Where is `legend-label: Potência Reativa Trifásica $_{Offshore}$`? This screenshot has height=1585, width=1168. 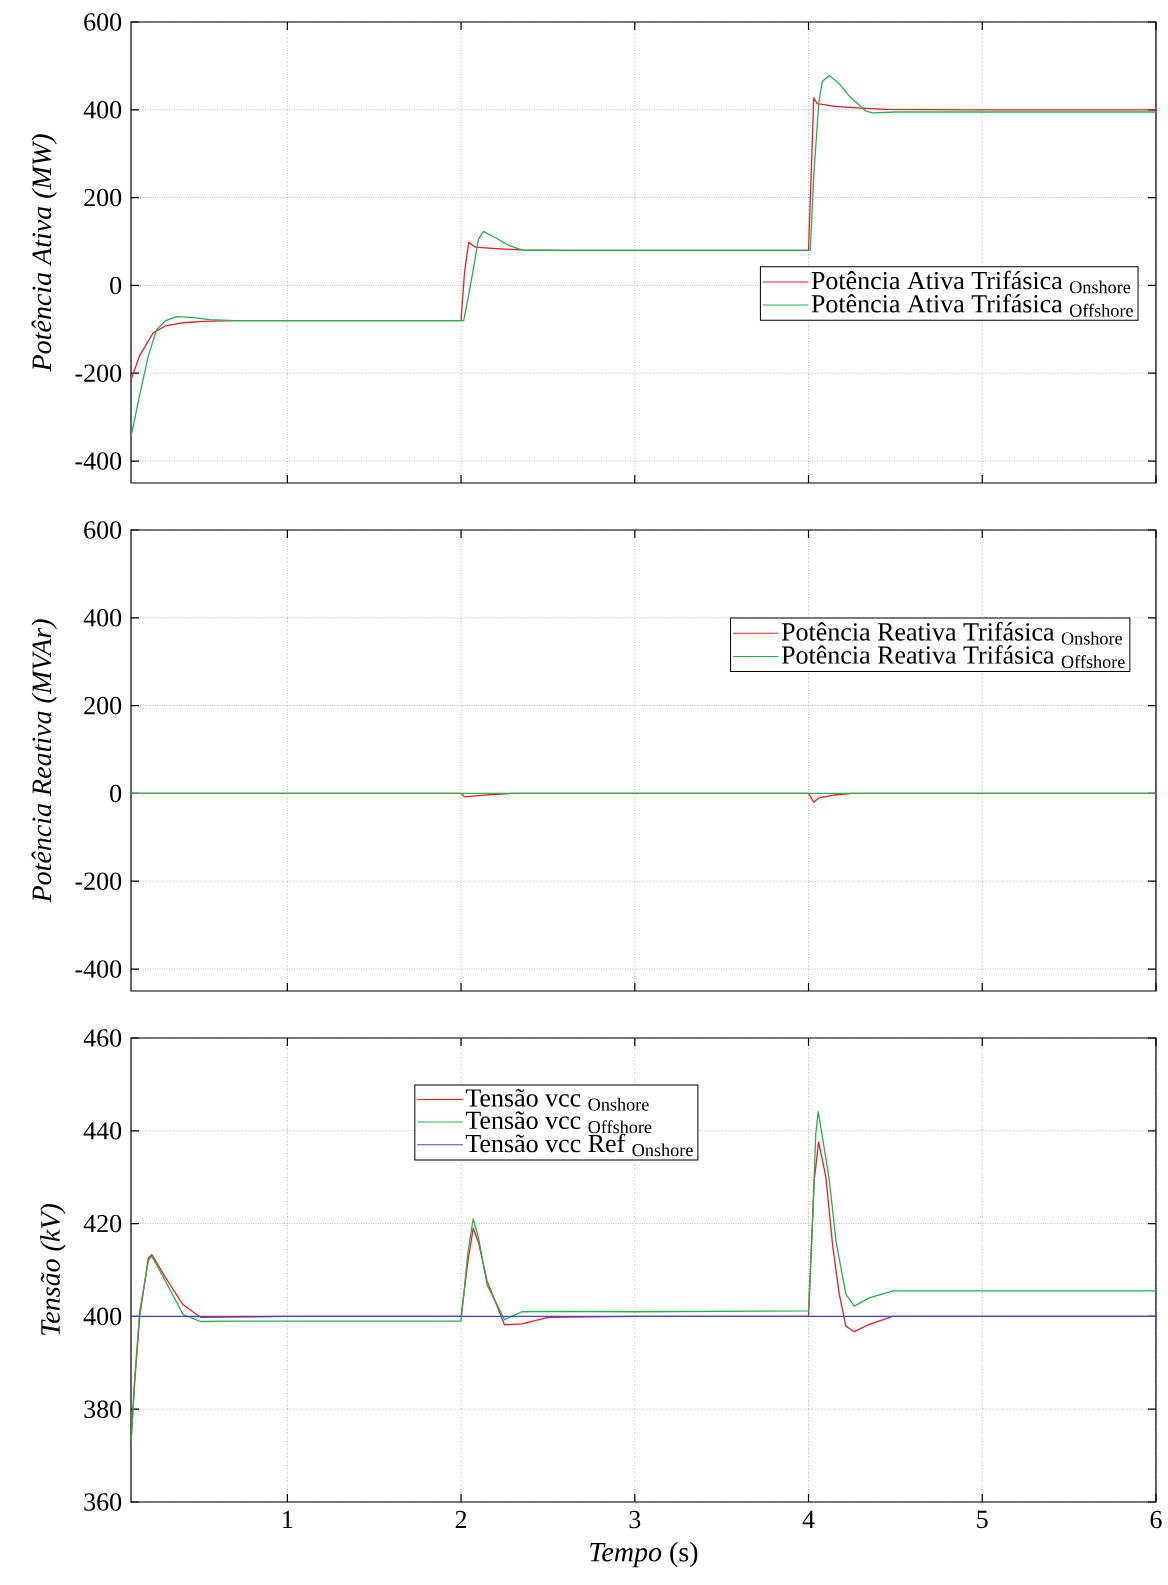 legend-label: Potência Reativa Trifásica $_{Offshore}$ is located at coordinates (953, 657).